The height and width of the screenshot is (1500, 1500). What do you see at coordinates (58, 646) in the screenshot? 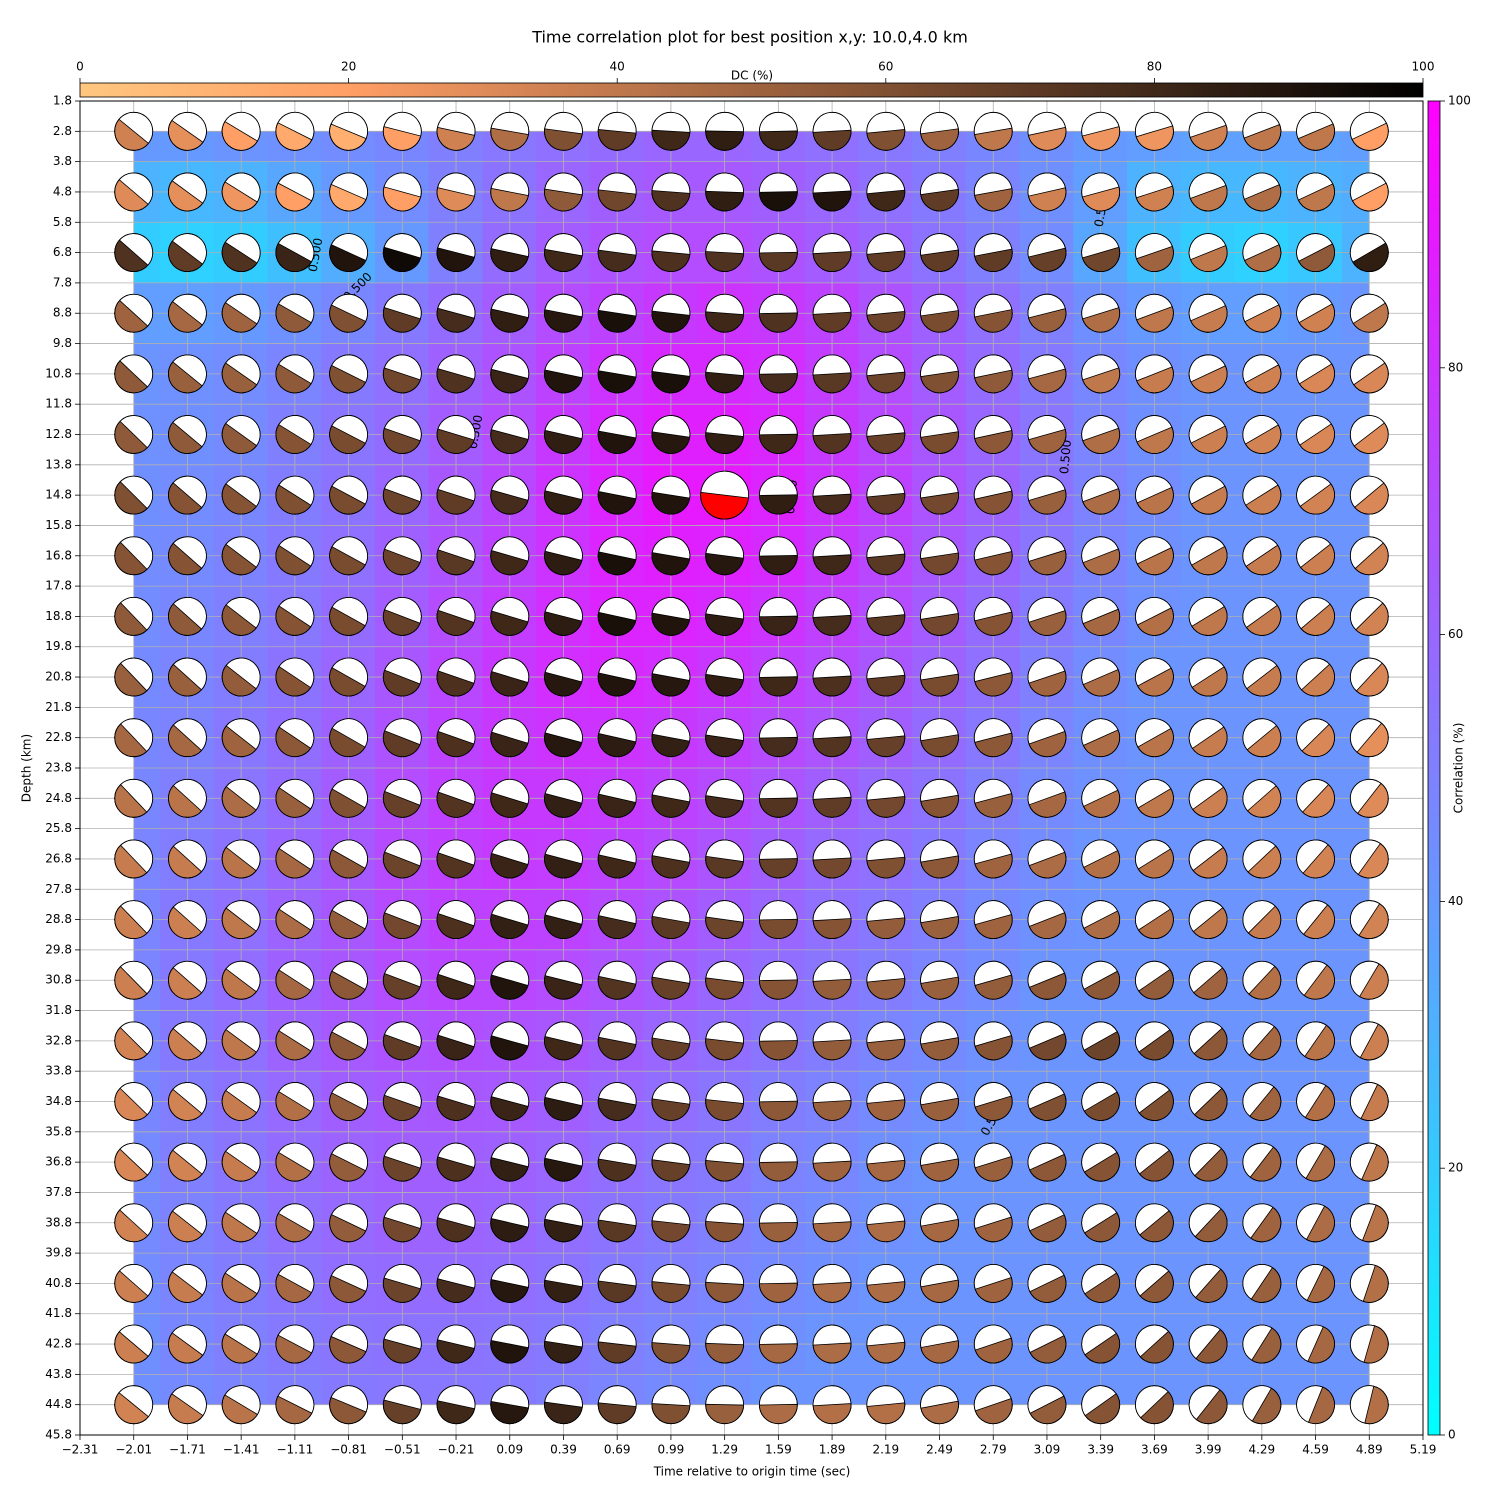
I see `y-tick-label: 19.8` at bounding box center [58, 646].